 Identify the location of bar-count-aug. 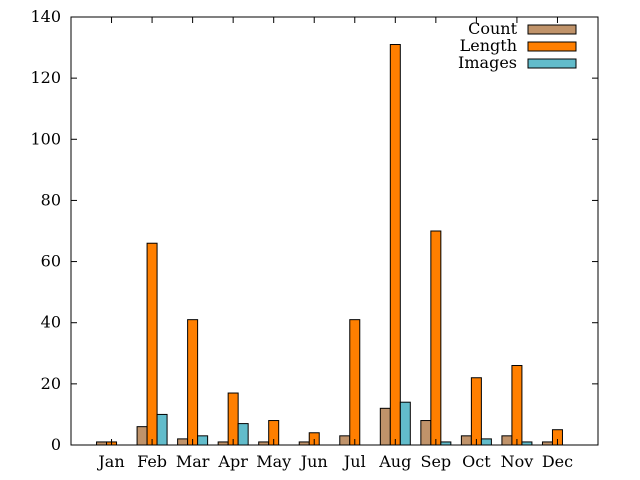
(385, 426).